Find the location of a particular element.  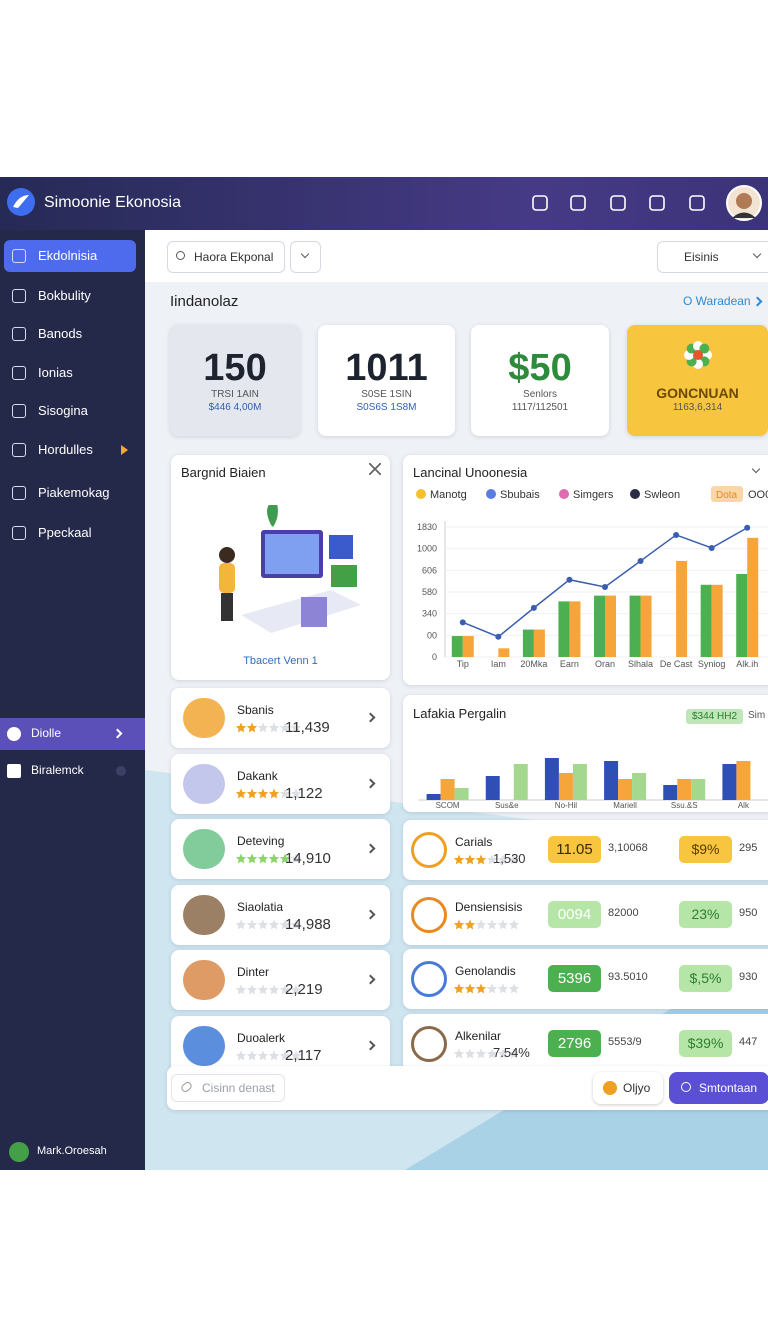

flower-center is located at coordinates (697, 355).